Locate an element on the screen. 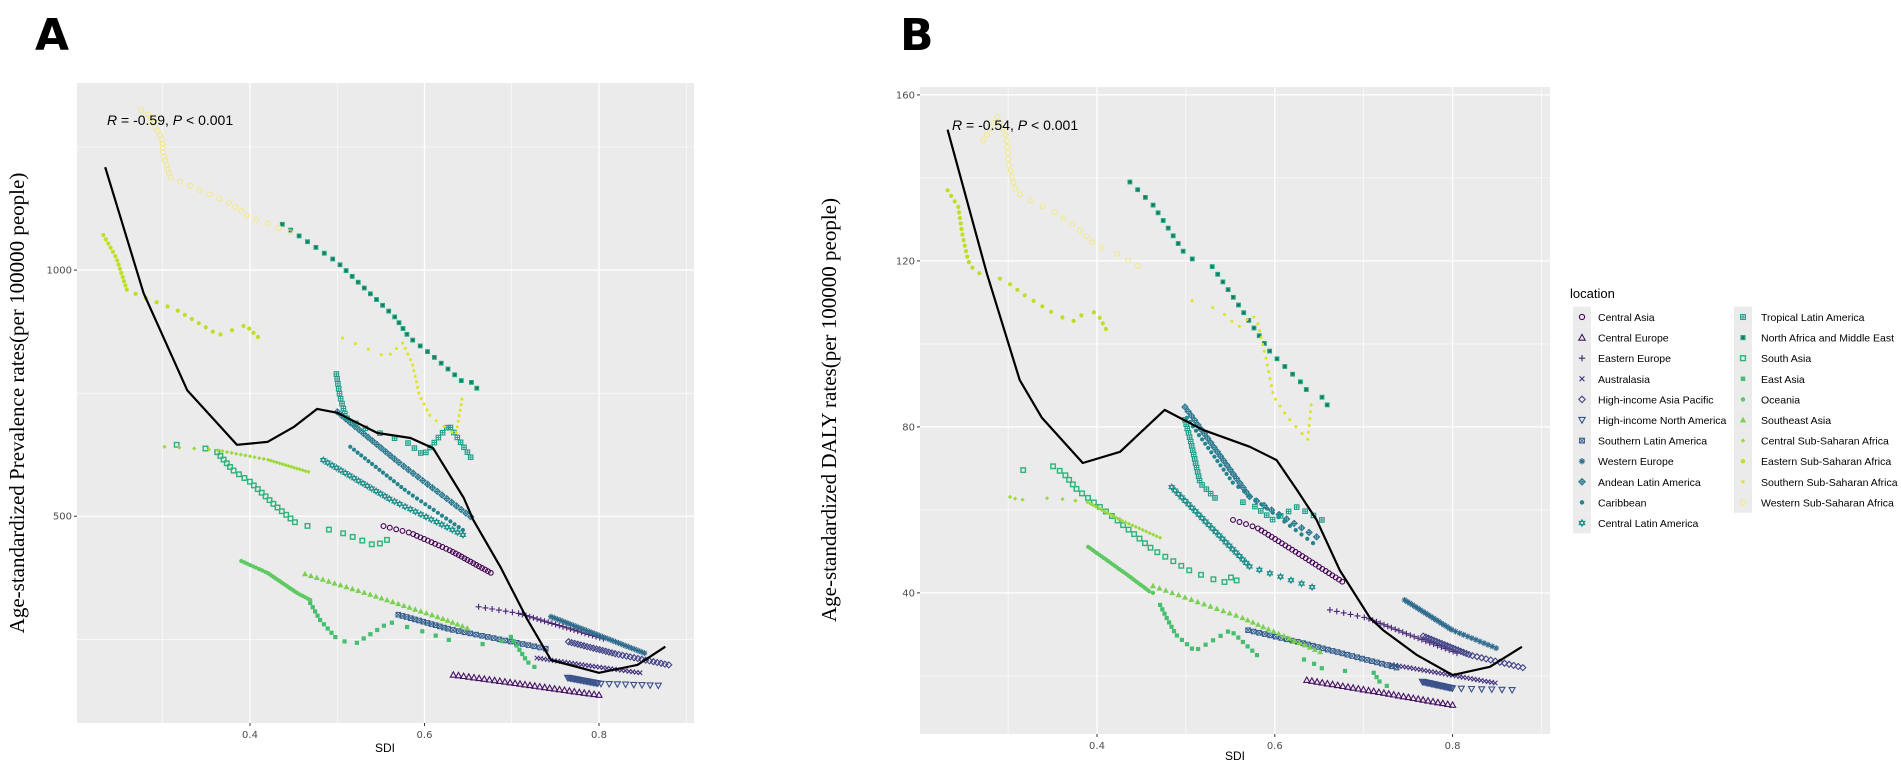  series-oceania is located at coordinates (1121, 569).